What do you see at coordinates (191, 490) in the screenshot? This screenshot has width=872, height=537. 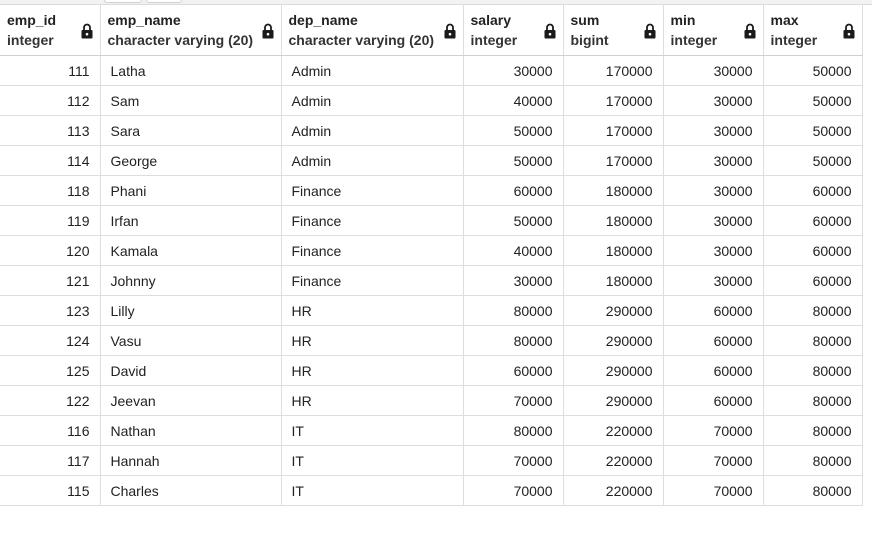 I see `cell-emp-name: Charles` at bounding box center [191, 490].